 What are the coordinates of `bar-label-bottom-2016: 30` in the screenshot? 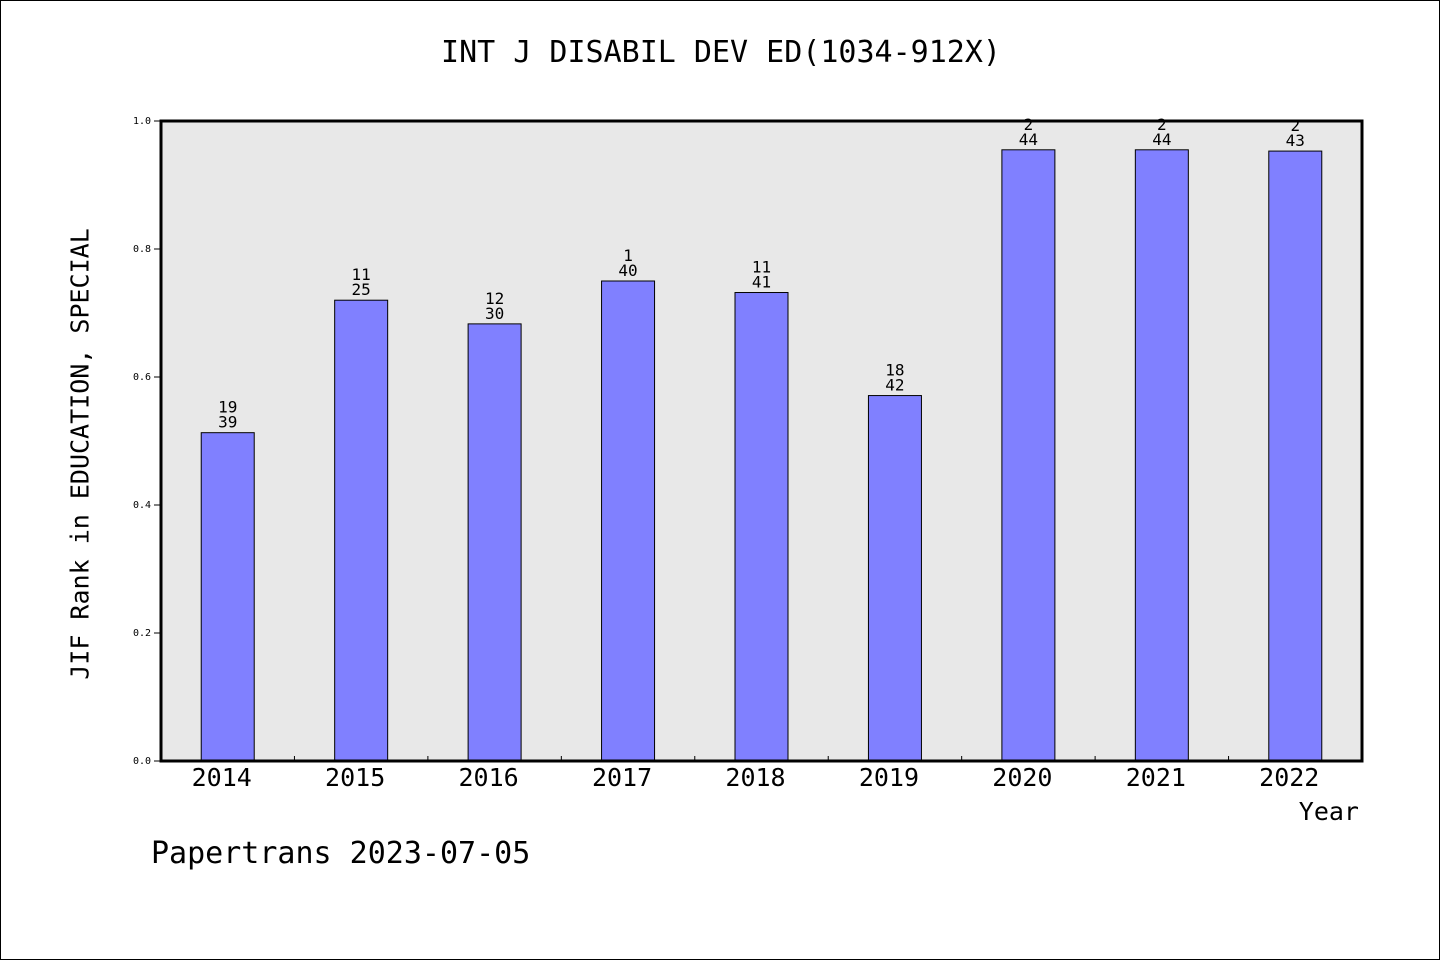 It's located at (494, 313).